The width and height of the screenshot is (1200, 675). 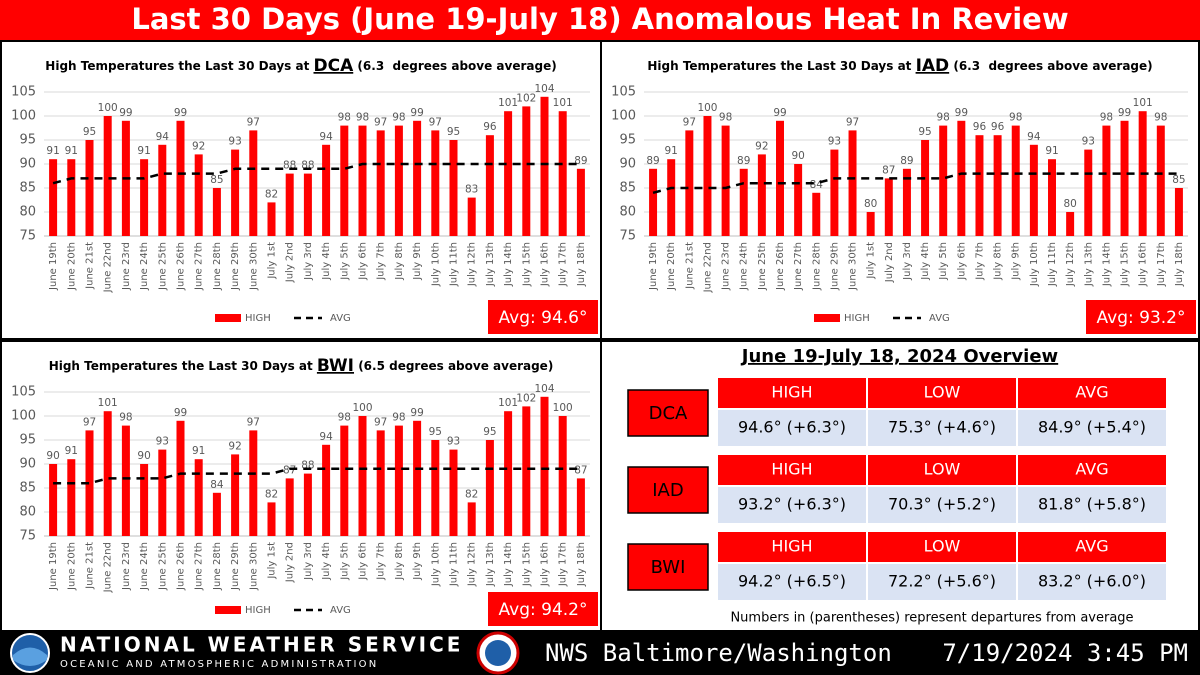 What do you see at coordinates (792, 581) in the screenshot?
I see `value-text: 94.2° (+6.5°)` at bounding box center [792, 581].